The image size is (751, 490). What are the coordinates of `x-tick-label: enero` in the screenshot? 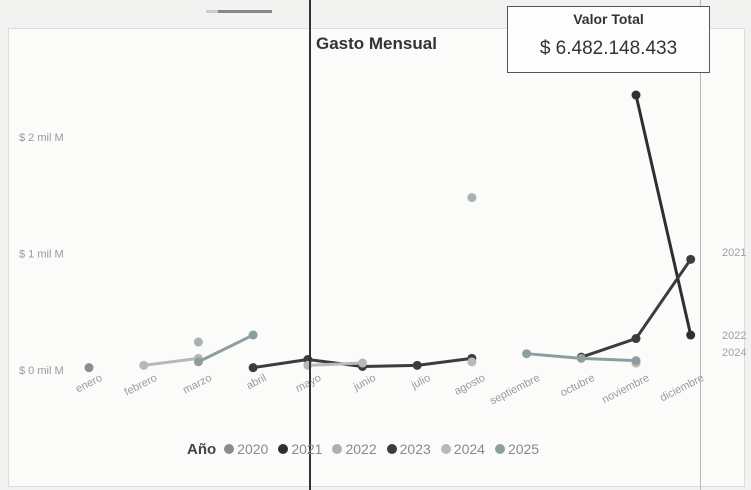 It's located at (89, 383).